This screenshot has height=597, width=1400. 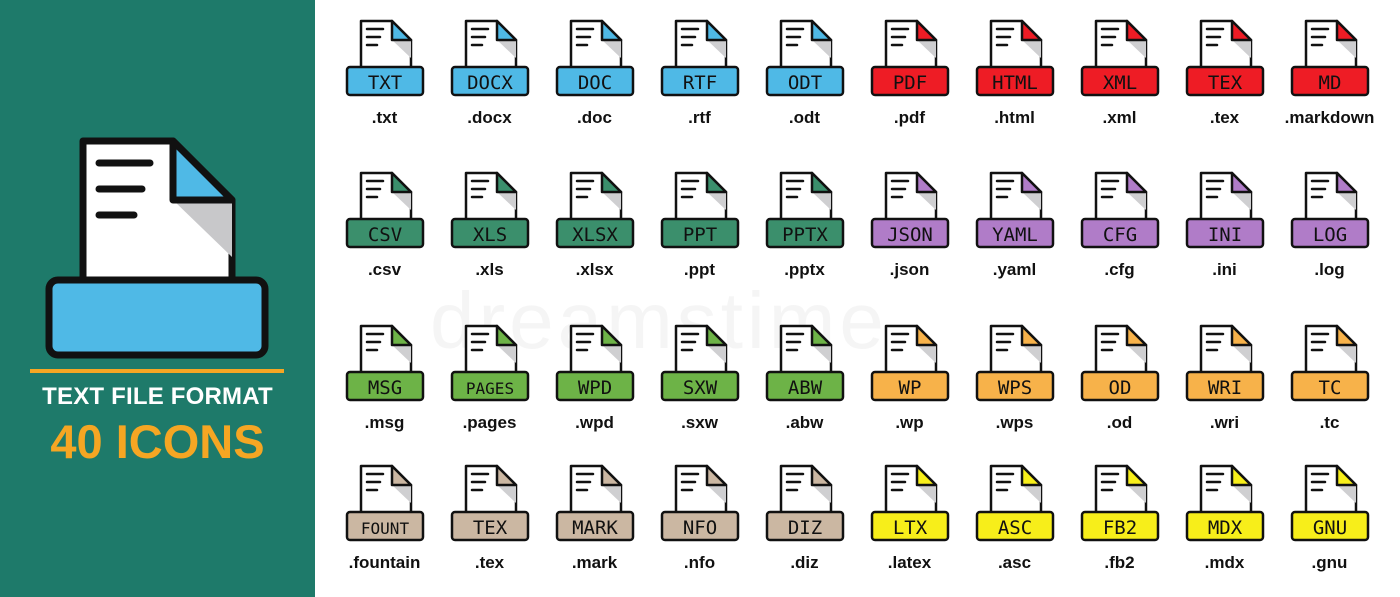 What do you see at coordinates (699, 388) in the screenshot?
I see `file-tag: SXW` at bounding box center [699, 388].